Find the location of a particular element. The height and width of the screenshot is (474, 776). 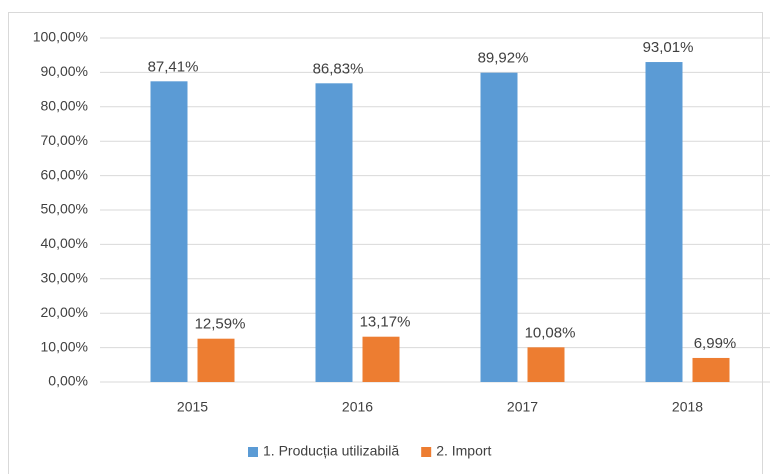

value-label: 86,83% is located at coordinates (338, 68).